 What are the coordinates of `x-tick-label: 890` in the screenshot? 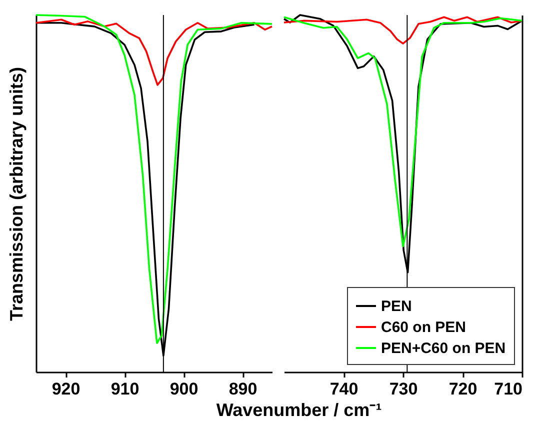 It's located at (243, 389).